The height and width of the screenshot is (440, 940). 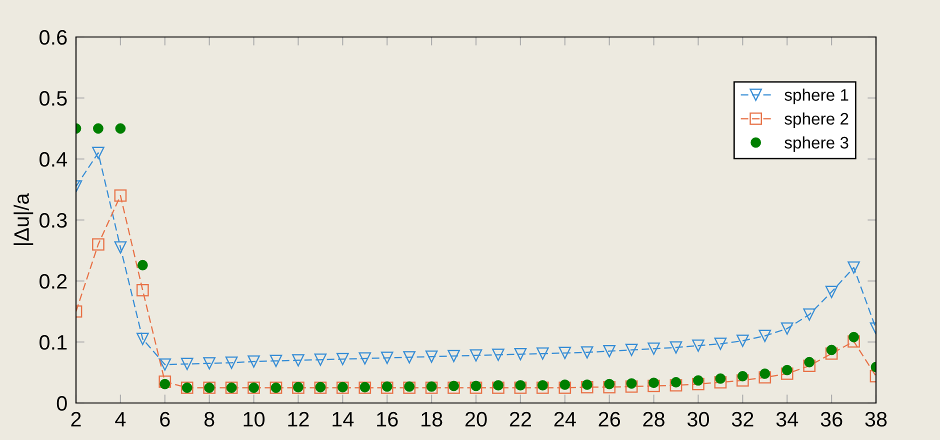 I want to click on x-tick-label: 8, so click(x=209, y=419).